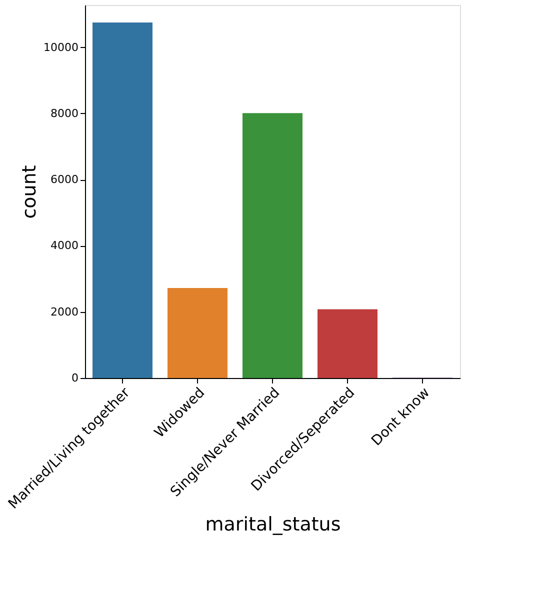  Describe the element at coordinates (61, 47) in the screenshot. I see `y-tick-label: 10000` at that location.